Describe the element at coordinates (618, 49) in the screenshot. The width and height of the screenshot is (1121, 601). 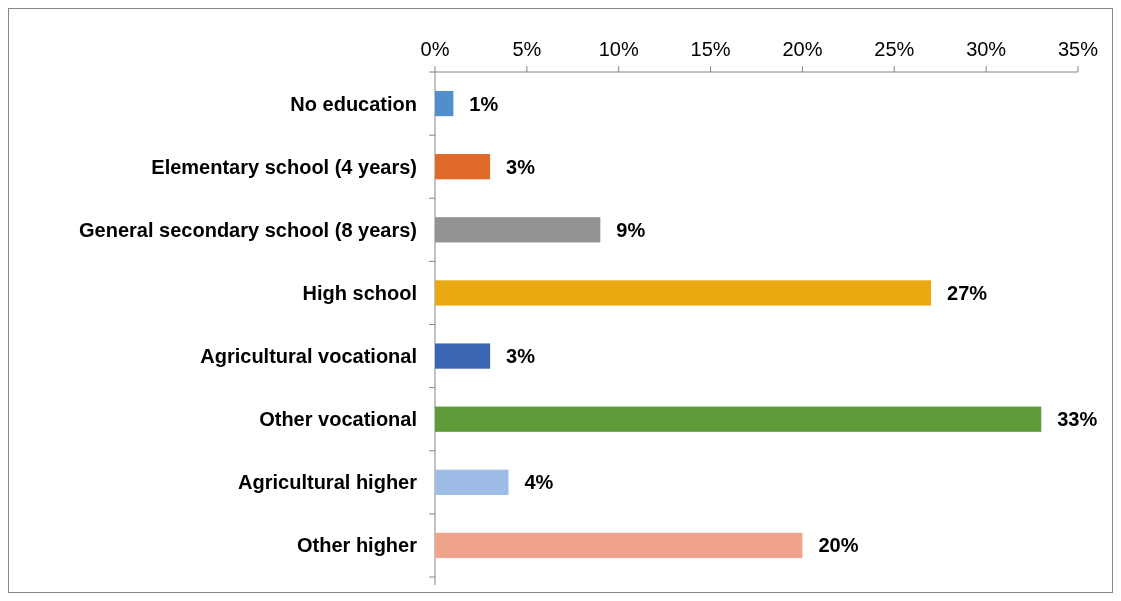
I see `x-tick-label: 10%` at that location.